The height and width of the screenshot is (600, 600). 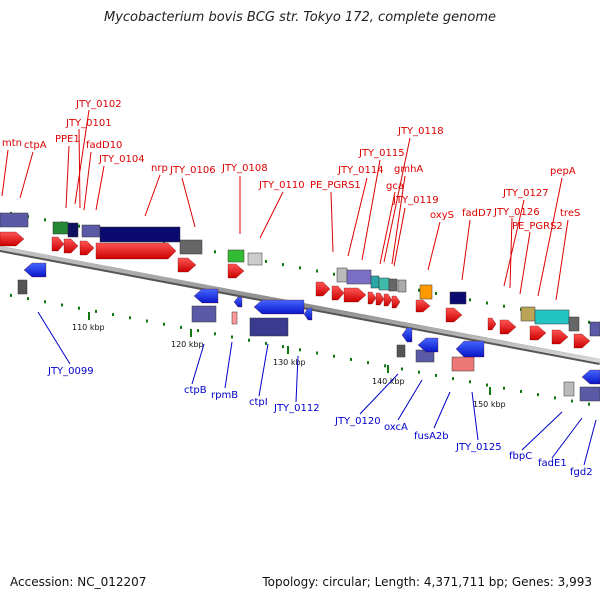 I want to click on gene-label: JTY_0106, so click(x=192, y=170).